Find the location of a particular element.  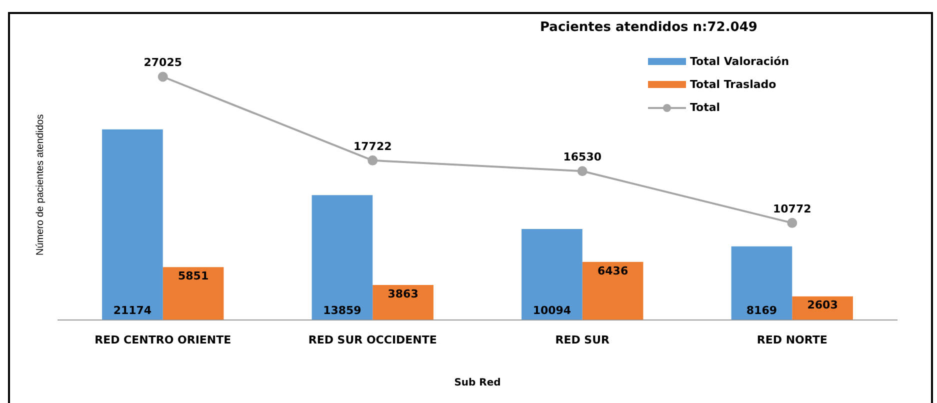

data-label: 10094 is located at coordinates (552, 311).